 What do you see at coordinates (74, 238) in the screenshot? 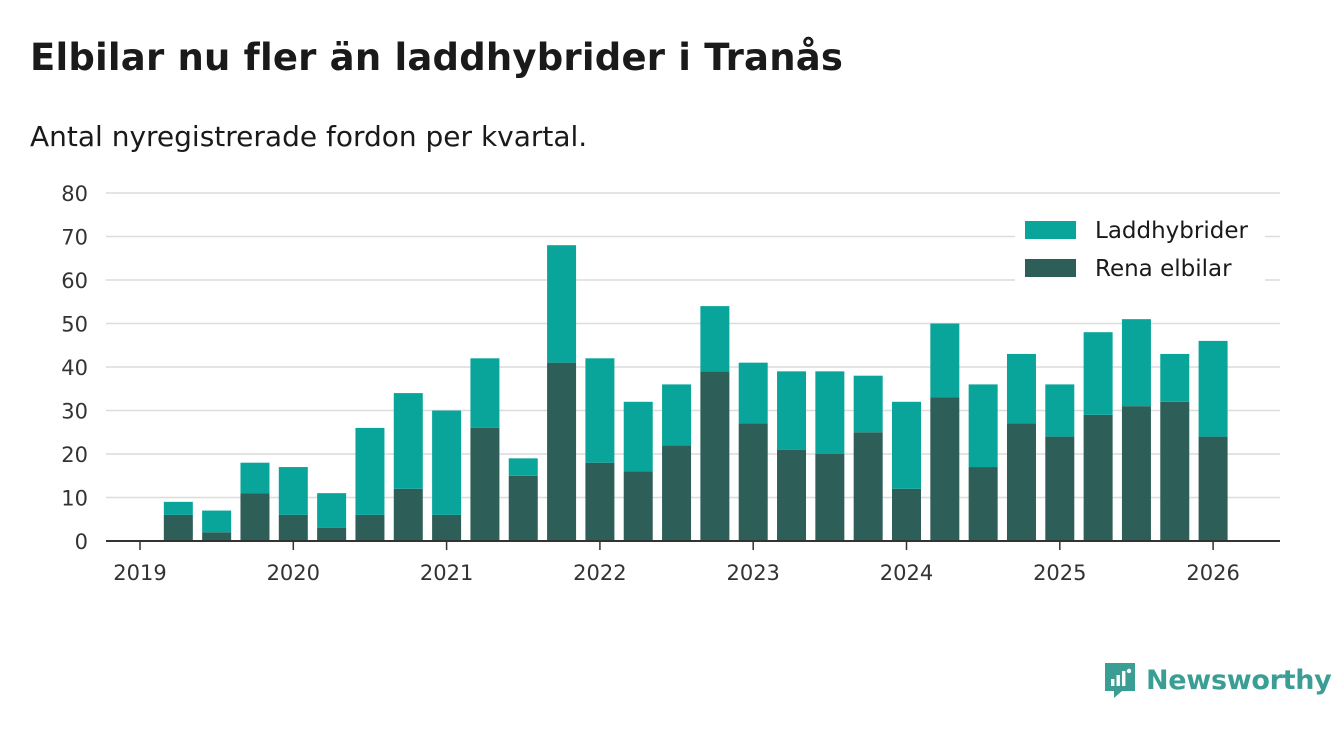
I see `y-tick-label: 70` at bounding box center [74, 238].